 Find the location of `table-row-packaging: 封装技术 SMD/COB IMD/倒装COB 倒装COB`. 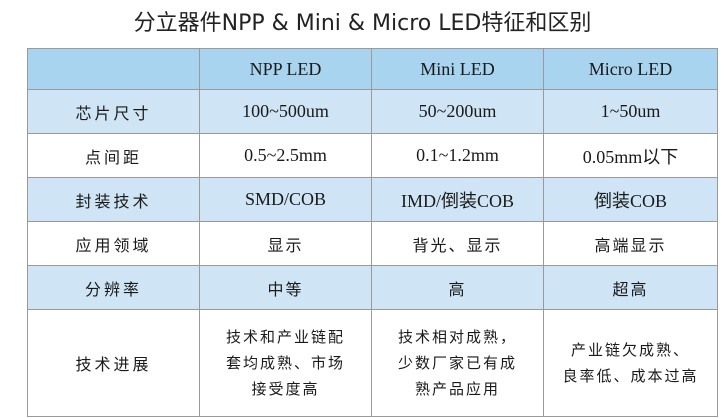

table-row-packaging: 封装技术 SMD/COB IMD/倒装COB 倒装COB is located at coordinates (372, 199).